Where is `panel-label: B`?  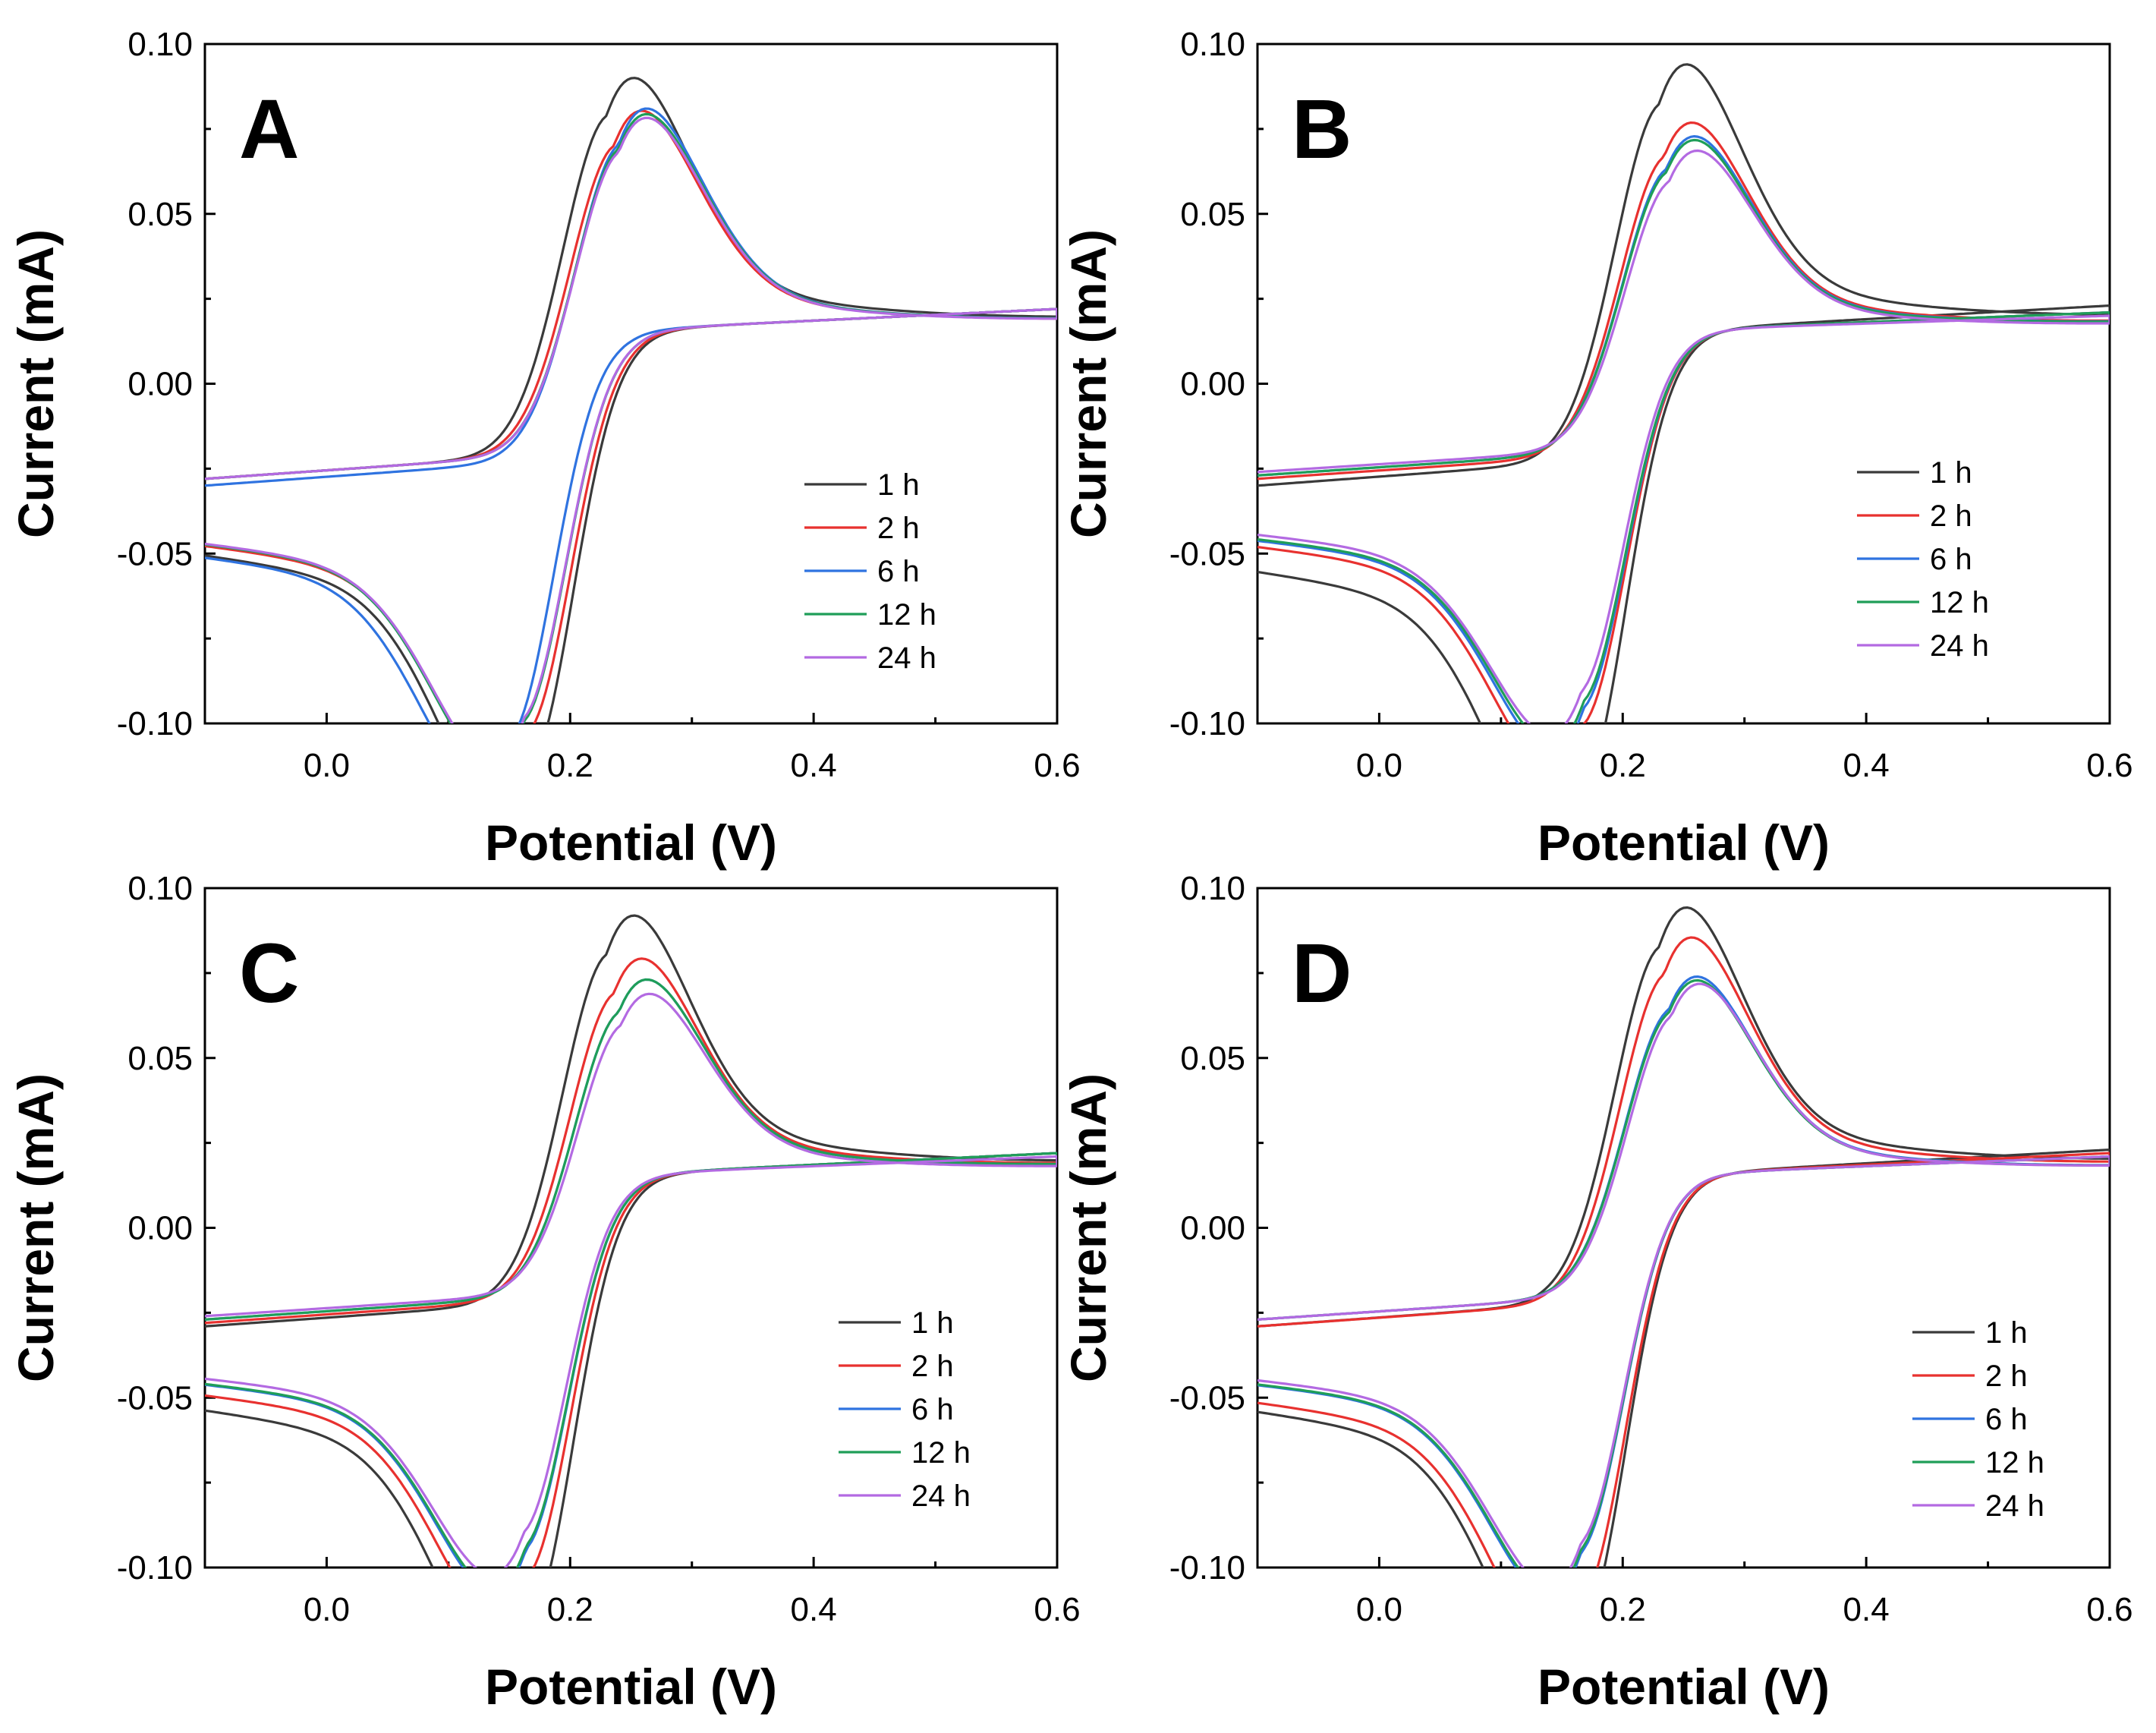 panel-label: B is located at coordinates (1322, 129).